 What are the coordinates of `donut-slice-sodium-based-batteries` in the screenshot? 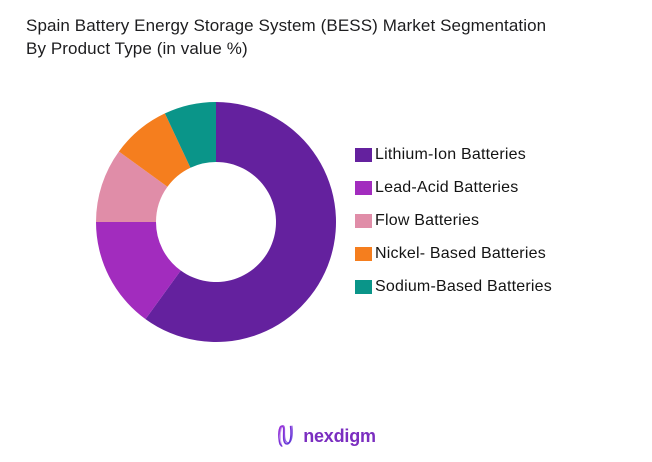 It's located at (190, 135).